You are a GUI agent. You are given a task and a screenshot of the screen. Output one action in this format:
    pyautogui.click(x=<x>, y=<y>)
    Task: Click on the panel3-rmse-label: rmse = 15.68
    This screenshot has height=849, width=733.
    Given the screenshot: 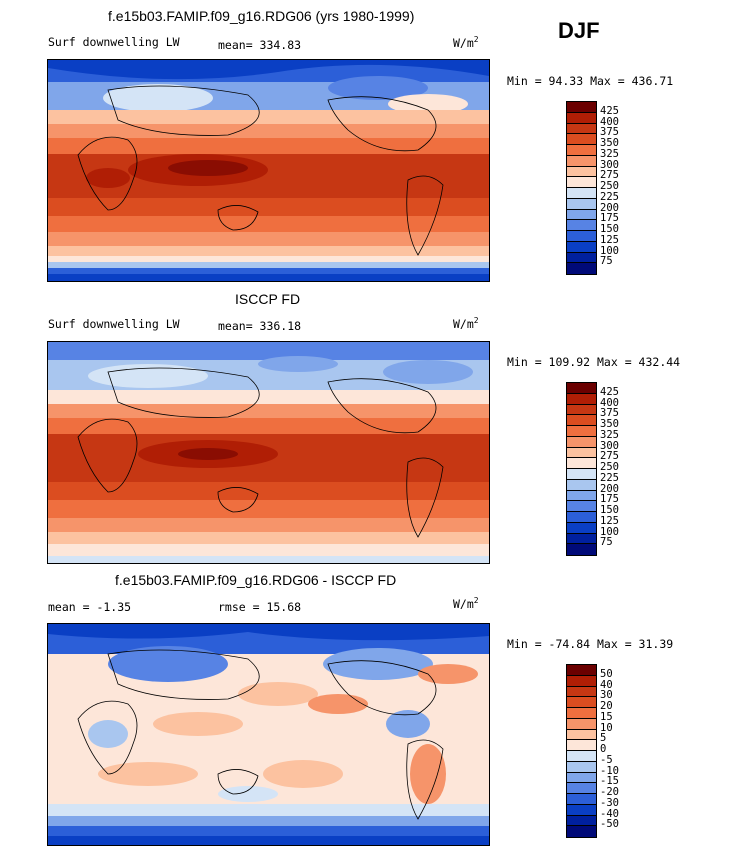 What is the action you would take?
    pyautogui.click(x=260, y=607)
    